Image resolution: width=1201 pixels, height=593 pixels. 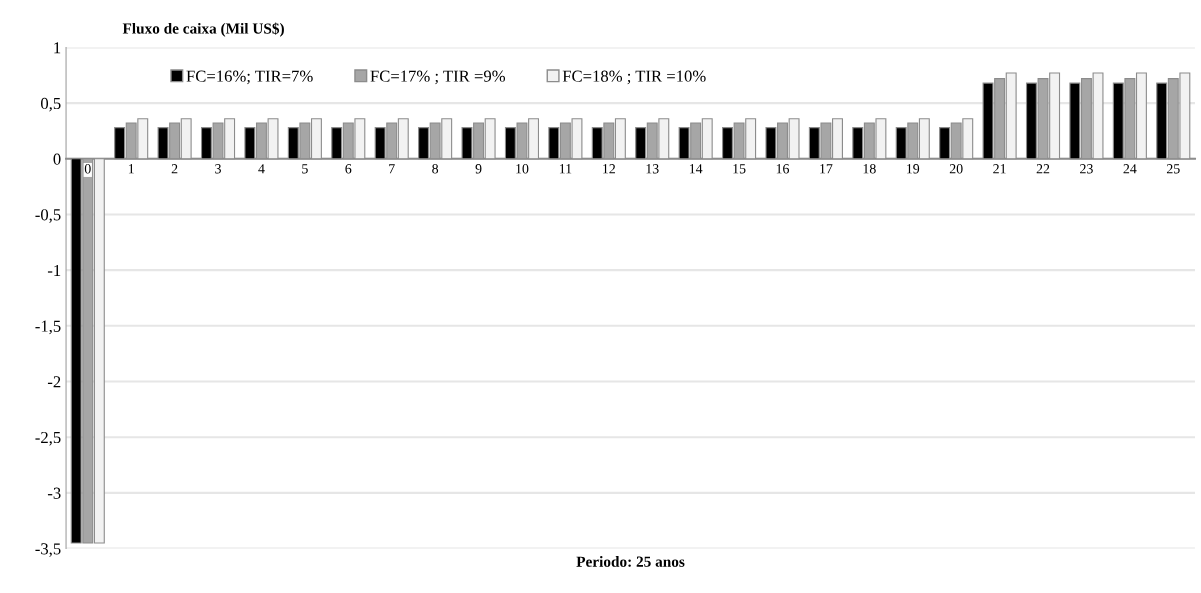 I want to click on x-tick-label: 1, so click(x=131, y=169).